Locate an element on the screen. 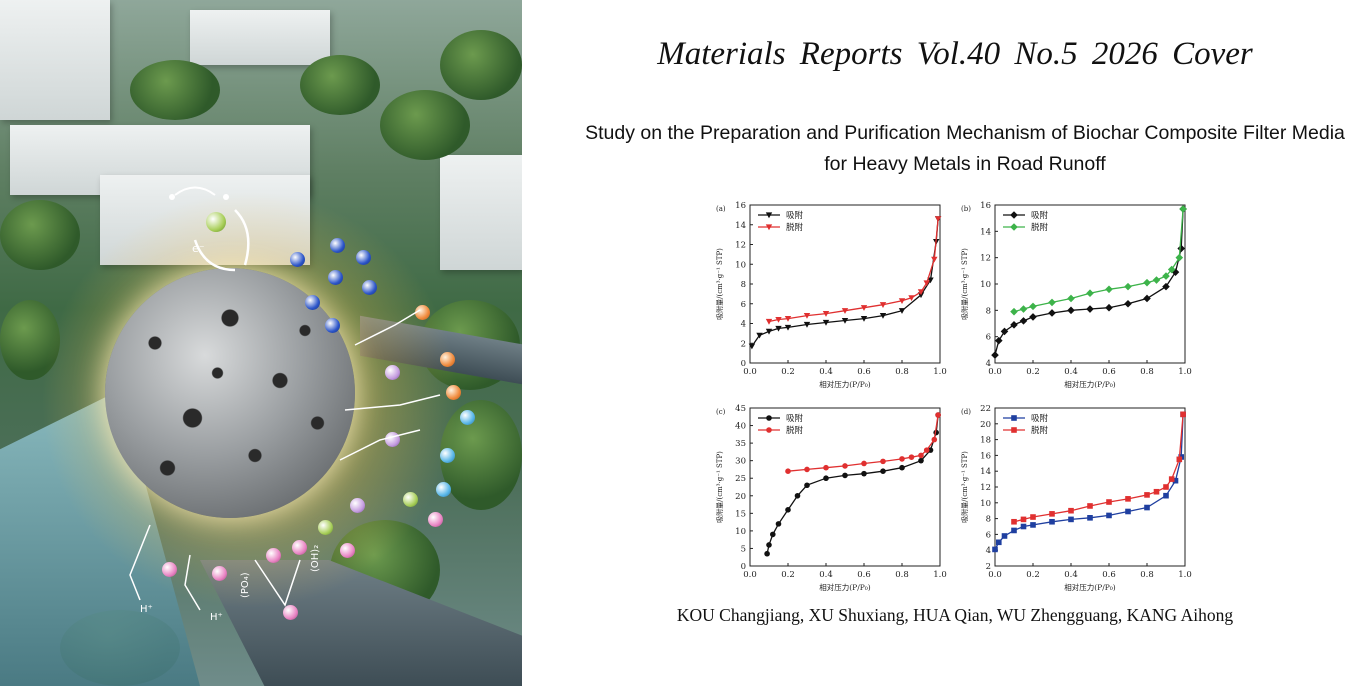 This screenshot has height=686, width=1370. x-axis-label: 相对压力(P/P₀) is located at coordinates (1090, 587).